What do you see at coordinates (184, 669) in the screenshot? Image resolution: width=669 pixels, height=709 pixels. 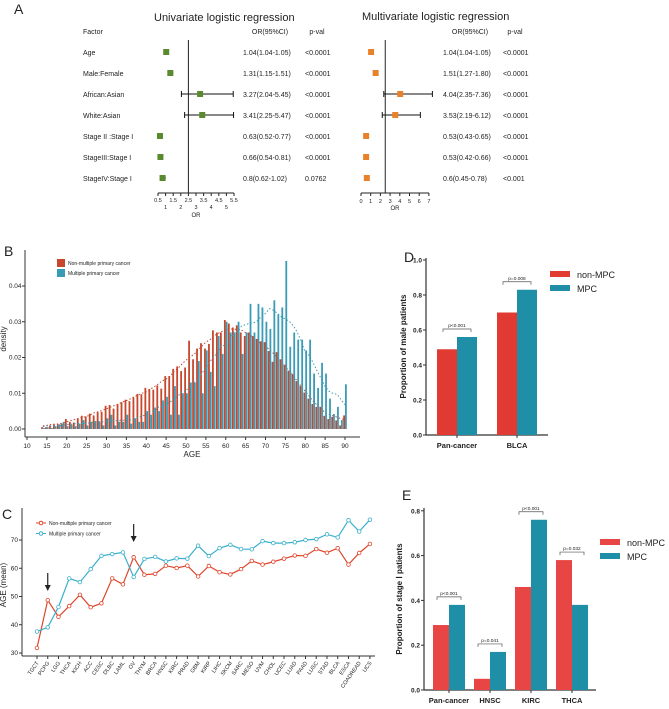 I see `x-tick-label: PRAD` at bounding box center [184, 669].